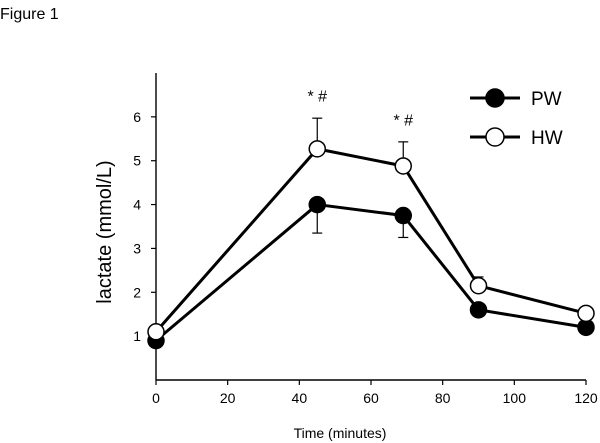 This screenshot has height=443, width=600. Describe the element at coordinates (546, 99) in the screenshot. I see `legend-label-pw: PW` at that location.